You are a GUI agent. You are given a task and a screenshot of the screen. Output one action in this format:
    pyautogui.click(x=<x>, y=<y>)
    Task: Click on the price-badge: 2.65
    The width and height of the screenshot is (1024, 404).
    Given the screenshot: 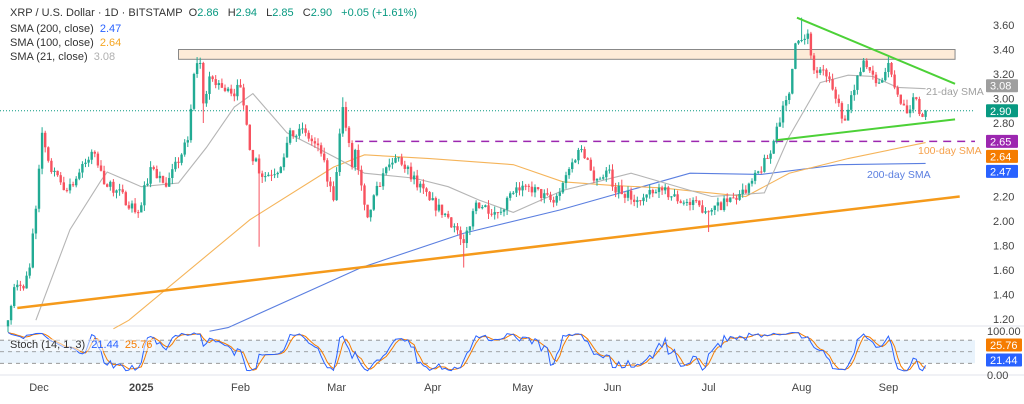 What is the action you would take?
    pyautogui.click(x=1002, y=141)
    